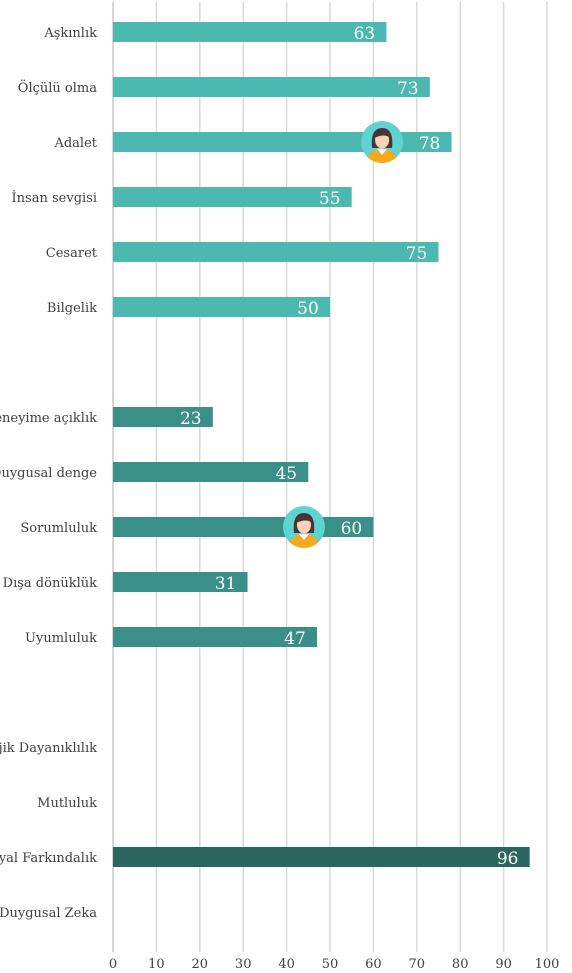 This screenshot has height=973, width=572. What do you see at coordinates (70, 33) in the screenshot?
I see `category-label: Aşkınlık` at bounding box center [70, 33].